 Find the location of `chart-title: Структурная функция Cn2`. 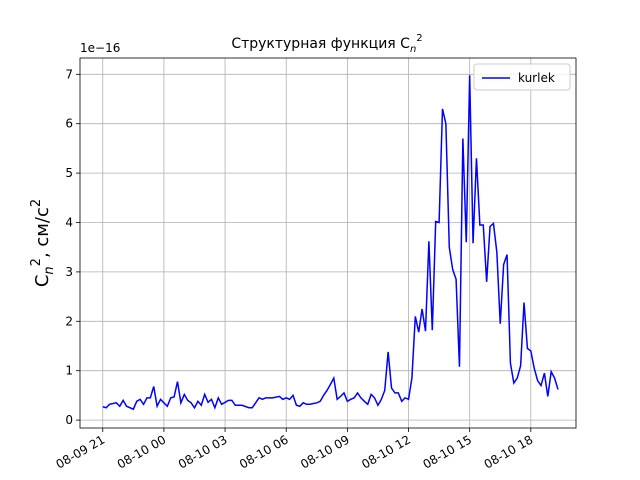

chart-title: Структурная функция Cn2 is located at coordinates (326, 44).